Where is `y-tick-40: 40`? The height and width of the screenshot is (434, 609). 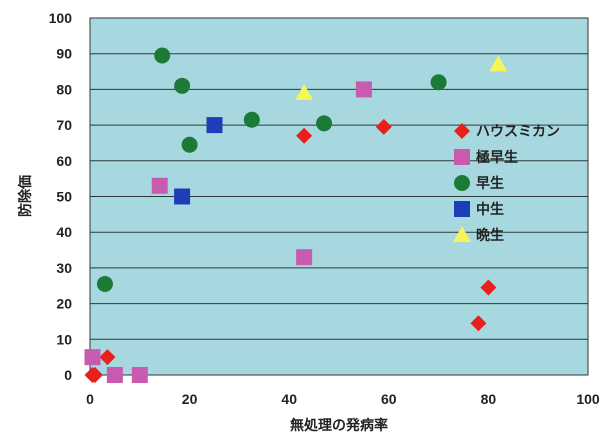
y-tick-40: 40 is located at coordinates (64, 232).